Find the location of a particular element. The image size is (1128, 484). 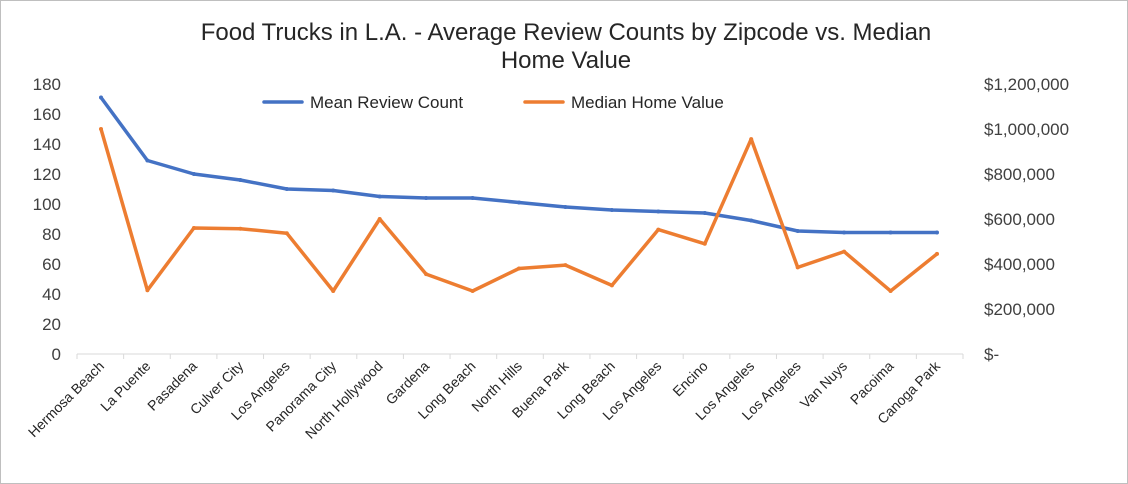

y-right-tick-label: $800,000 is located at coordinates (1019, 174).